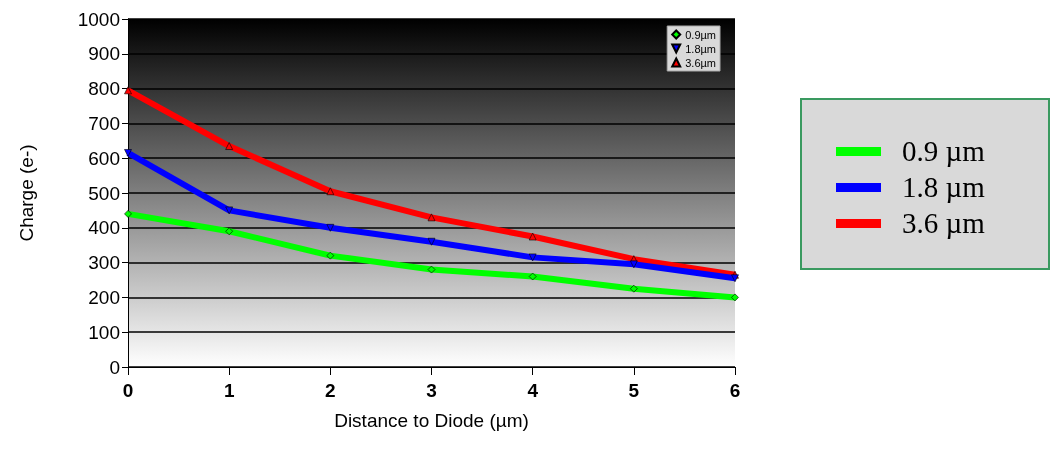 The height and width of the screenshot is (450, 1054). I want to click on x-tick-label: 1, so click(229, 390).